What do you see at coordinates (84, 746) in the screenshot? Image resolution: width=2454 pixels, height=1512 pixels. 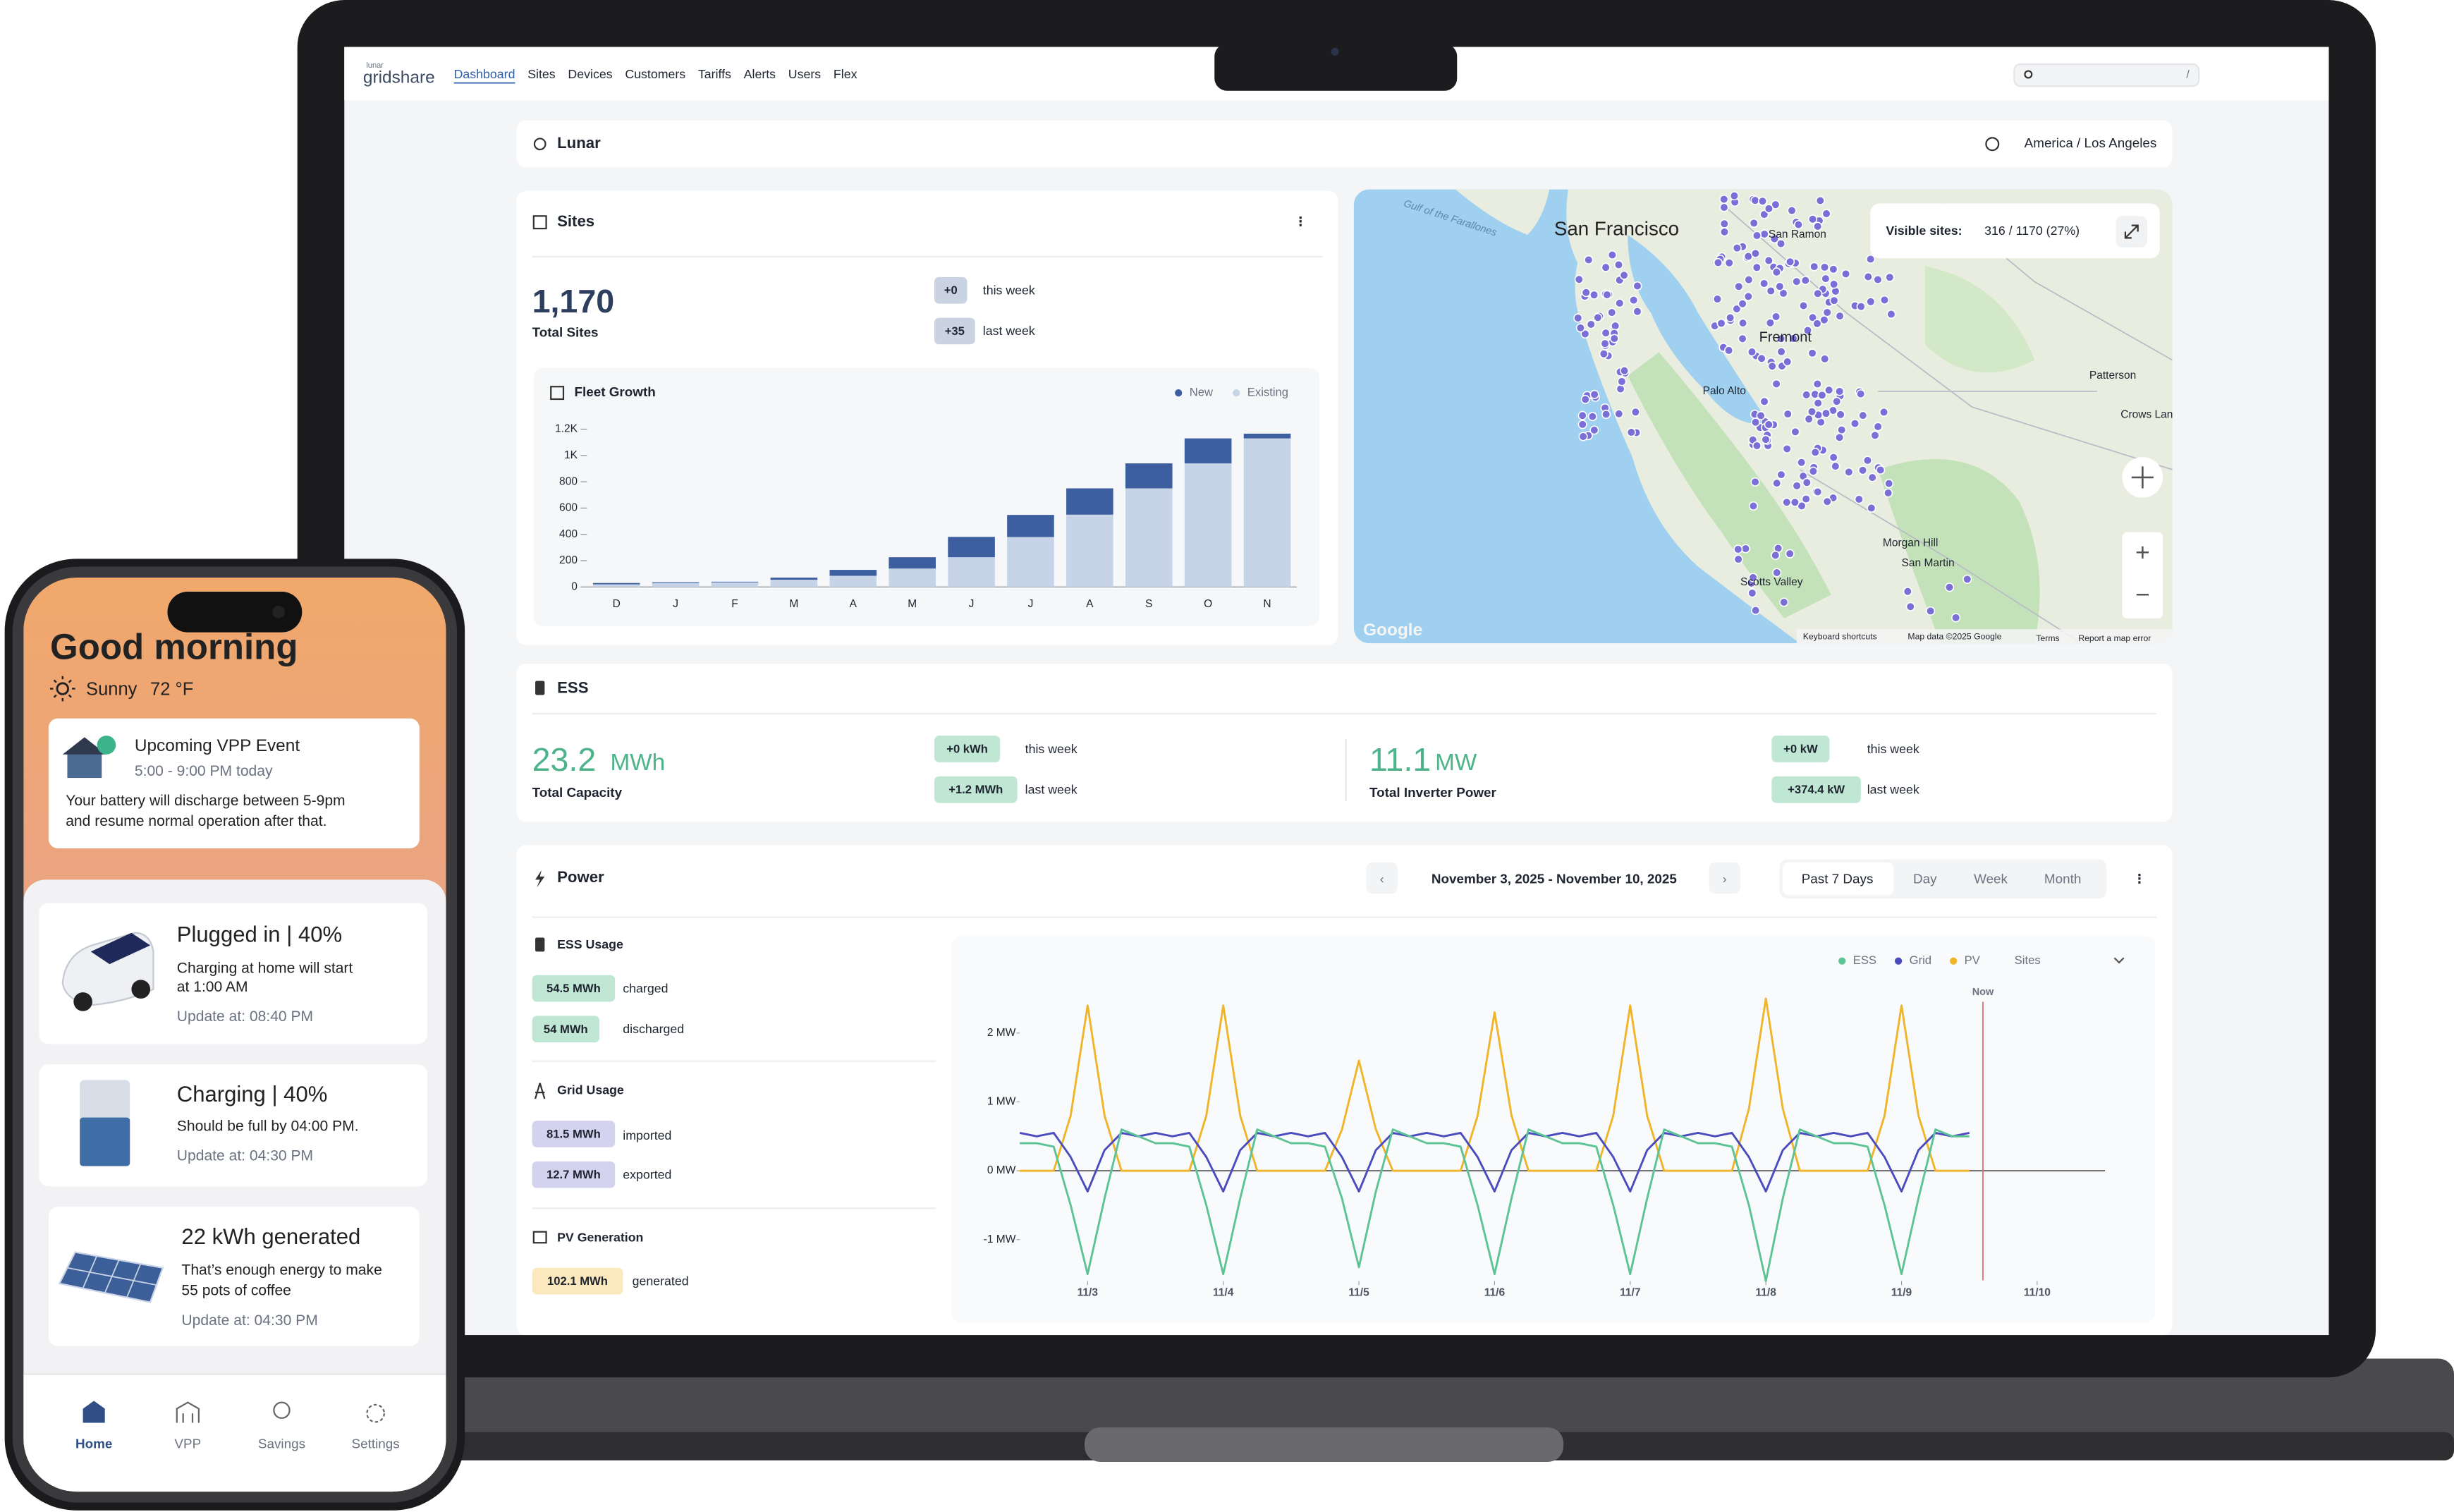 I see `house-roof` at bounding box center [84, 746].